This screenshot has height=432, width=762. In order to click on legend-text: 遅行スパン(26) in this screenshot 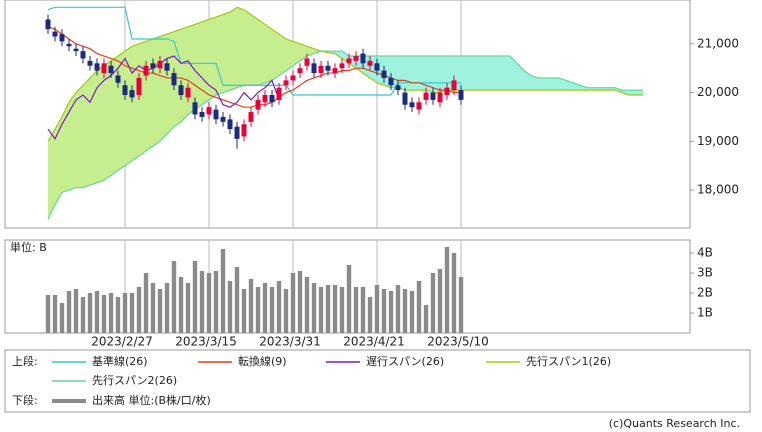, I will do `click(405, 361)`.